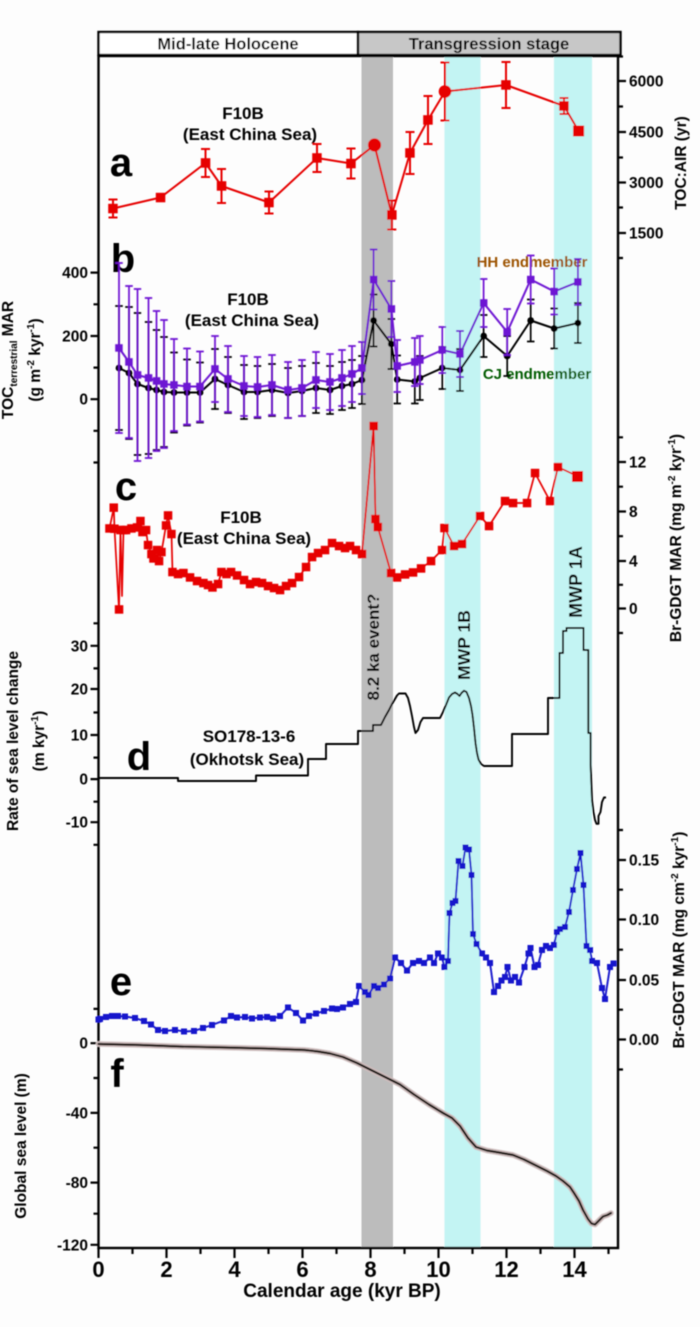 This screenshot has height=1332, width=700. Describe the element at coordinates (121, 163) in the screenshot. I see `svg-text: a` at that location.